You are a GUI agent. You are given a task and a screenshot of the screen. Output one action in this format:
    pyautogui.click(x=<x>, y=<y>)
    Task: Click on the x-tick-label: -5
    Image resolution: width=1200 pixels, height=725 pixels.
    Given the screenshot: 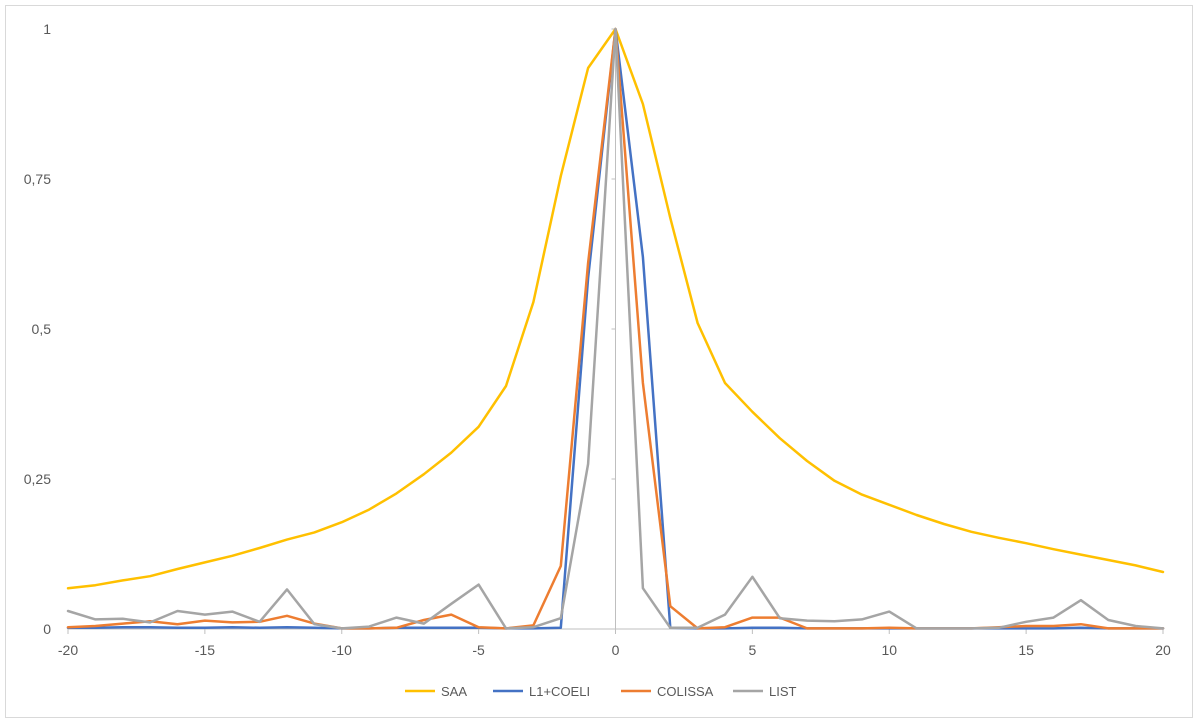 What is the action you would take?
    pyautogui.click(x=478, y=650)
    